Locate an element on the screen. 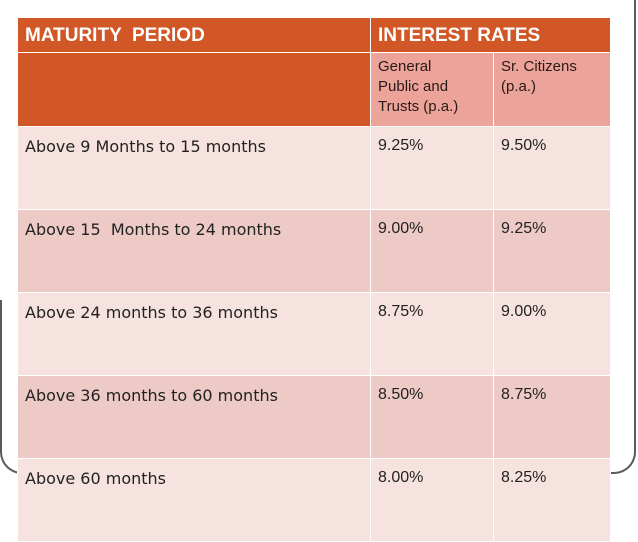 The image size is (638, 542). maturity-period-cell: Above 60 months is located at coordinates (194, 500).